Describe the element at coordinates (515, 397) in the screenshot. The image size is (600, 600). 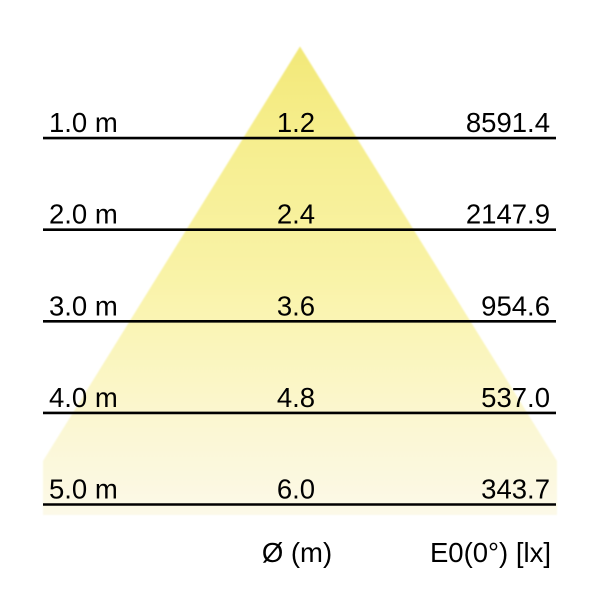
I see `illuminance-value: 537.0` at that location.